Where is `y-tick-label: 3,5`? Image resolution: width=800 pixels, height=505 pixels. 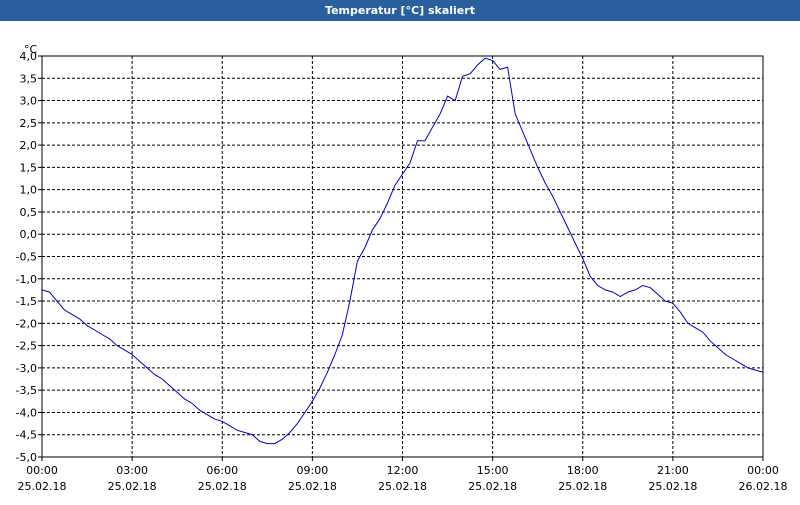 y-tick-label: 3,5 is located at coordinates (29, 78).